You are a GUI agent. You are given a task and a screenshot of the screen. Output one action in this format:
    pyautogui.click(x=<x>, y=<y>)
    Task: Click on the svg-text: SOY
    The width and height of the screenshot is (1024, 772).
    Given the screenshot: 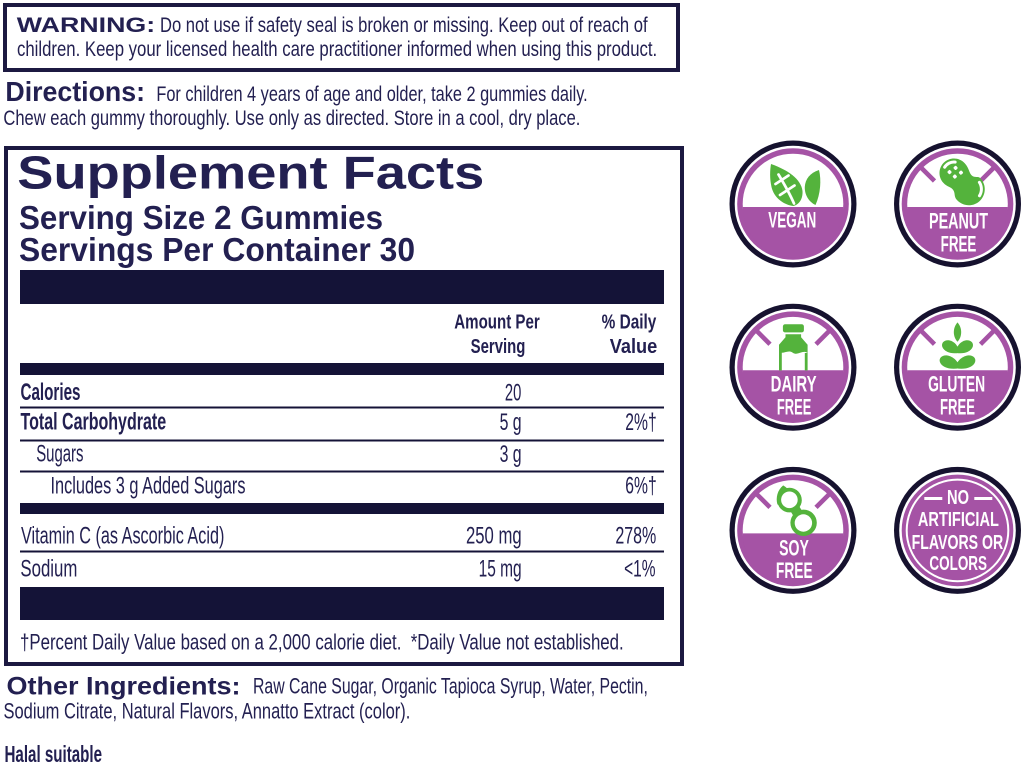 What is the action you would take?
    pyautogui.click(x=794, y=547)
    